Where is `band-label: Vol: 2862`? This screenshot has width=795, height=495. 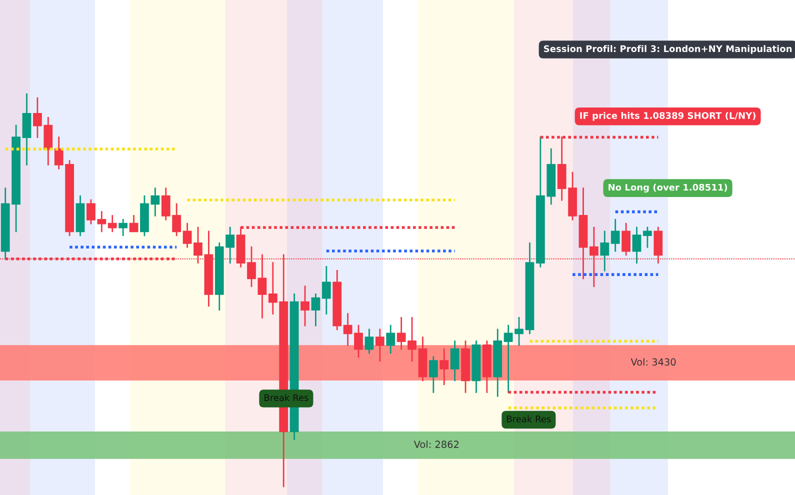
band-label: Vol: 2862 is located at coordinates (436, 444).